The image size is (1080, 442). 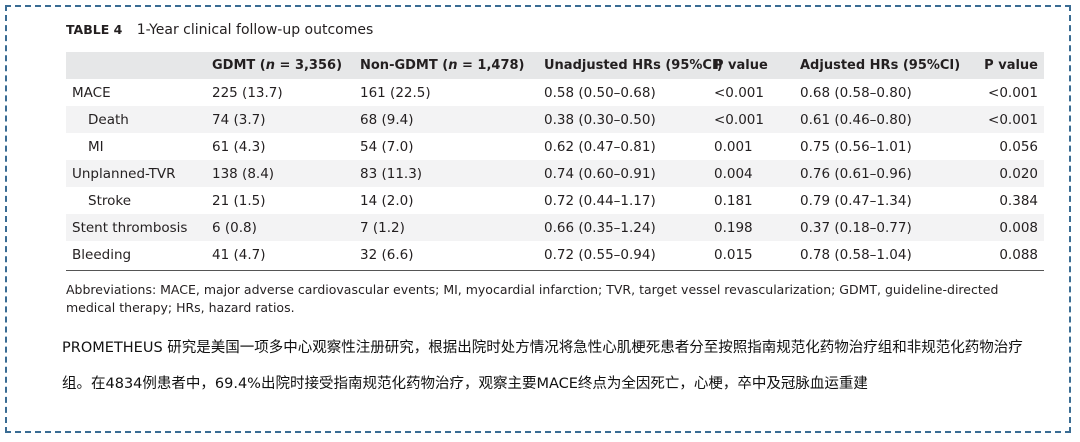 I want to click on cell-outcome: Bleeding, so click(x=102, y=254).